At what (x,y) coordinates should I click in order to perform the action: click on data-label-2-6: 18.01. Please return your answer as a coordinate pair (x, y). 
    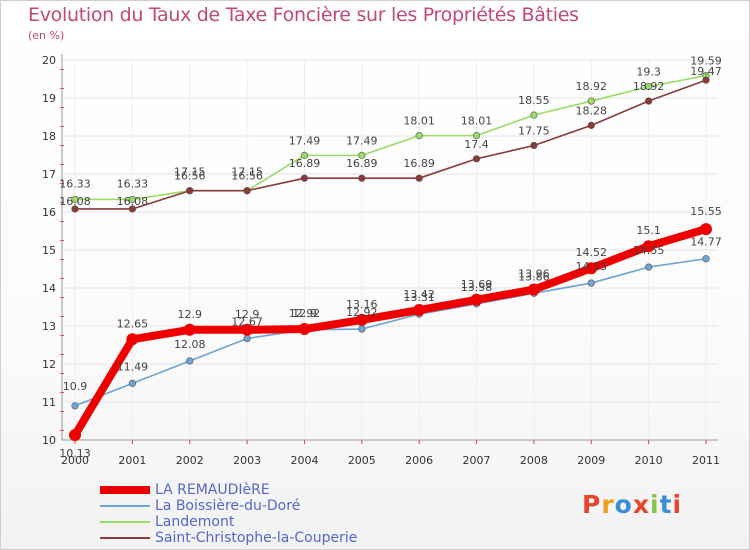
    Looking at the image, I should click on (419, 121).